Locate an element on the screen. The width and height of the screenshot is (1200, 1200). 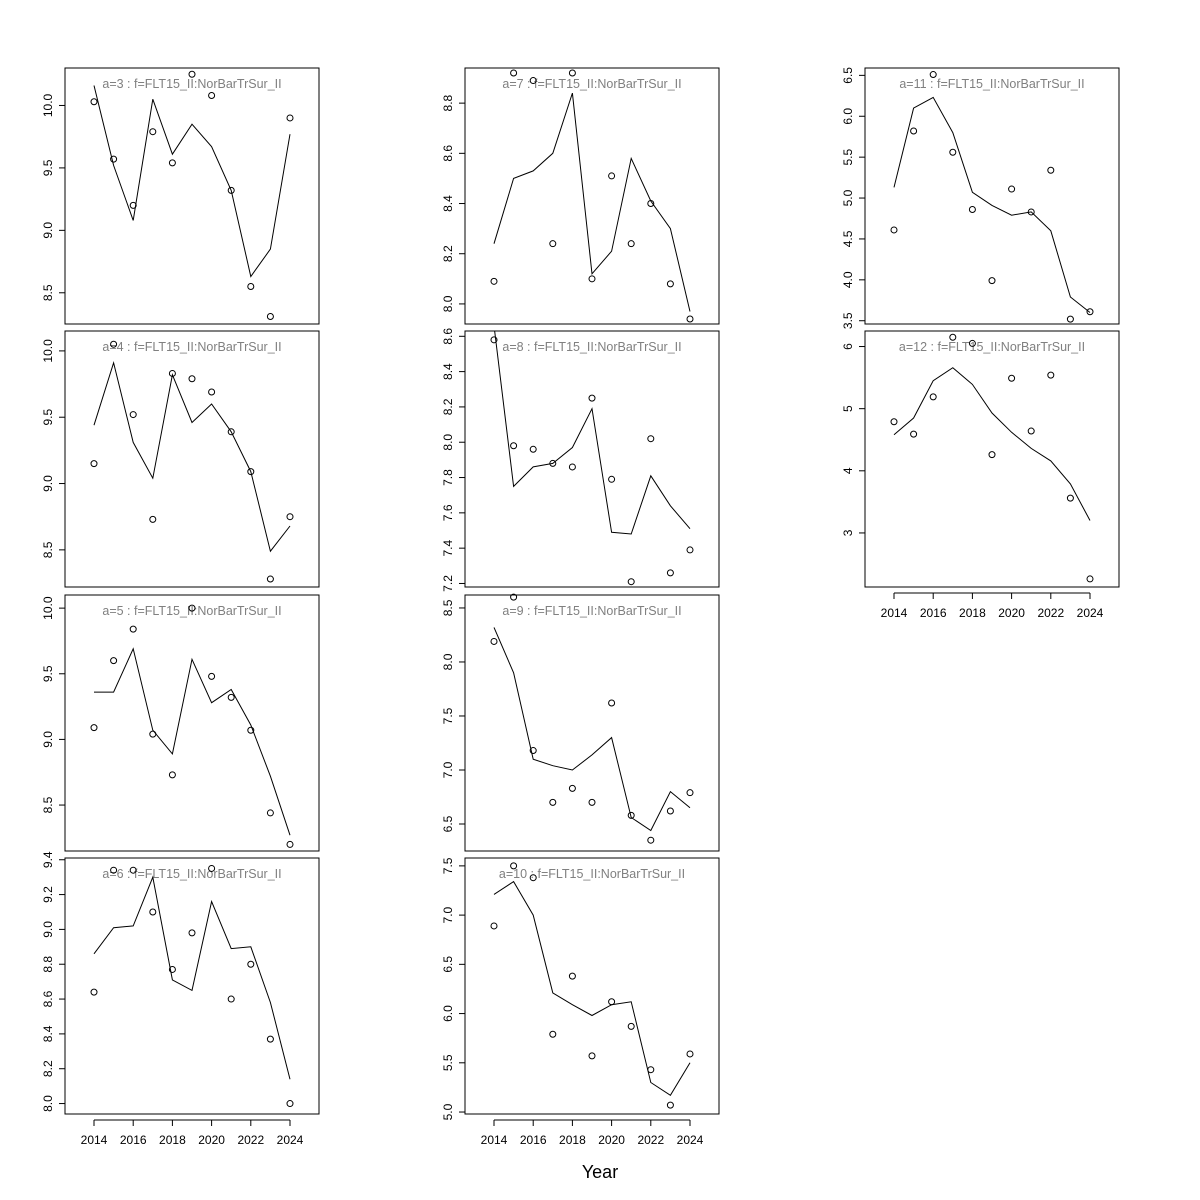
y-tick-label: 7.8 is located at coordinates (448, 477).